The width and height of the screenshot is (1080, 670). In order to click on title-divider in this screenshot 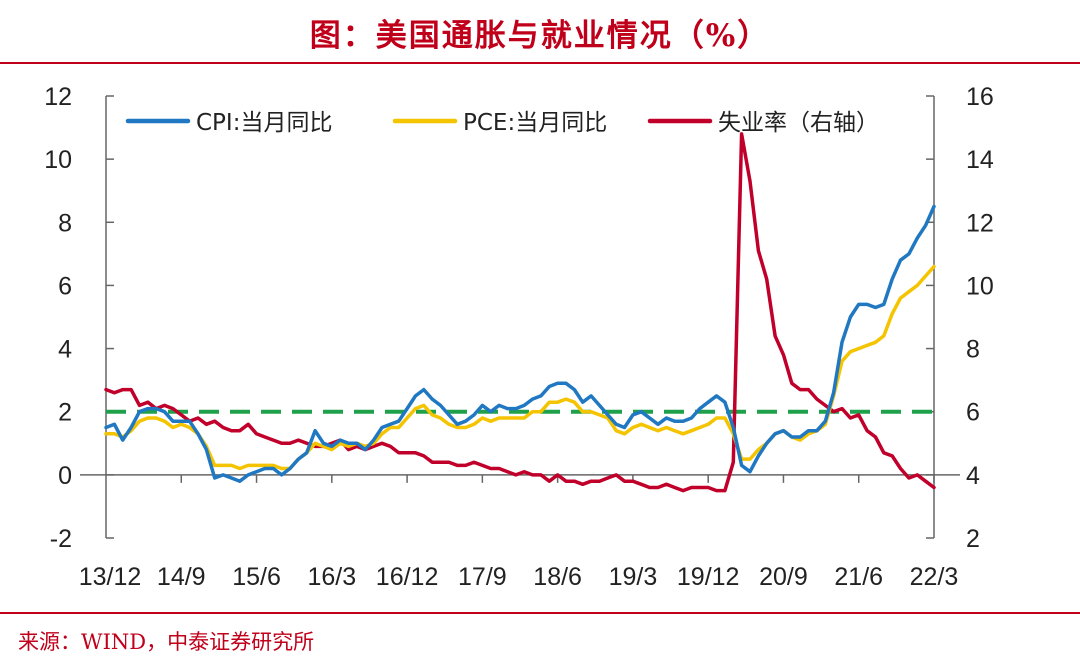, I will do `click(540, 63)`.